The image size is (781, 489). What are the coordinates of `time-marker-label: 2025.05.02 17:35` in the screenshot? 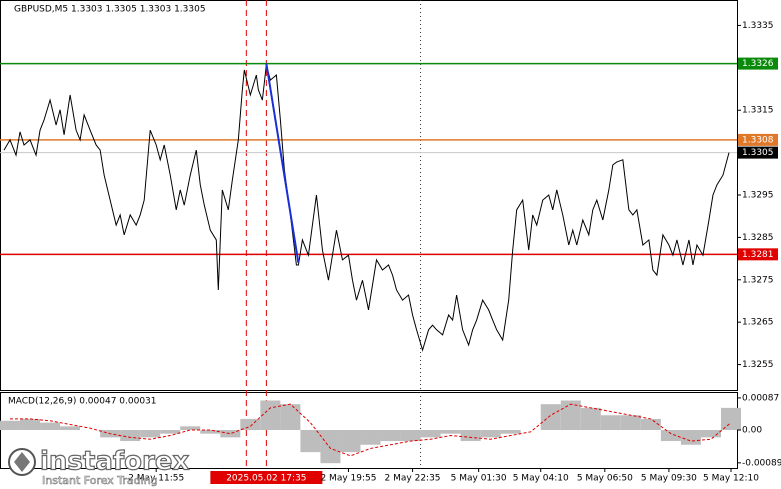 It's located at (266, 479).